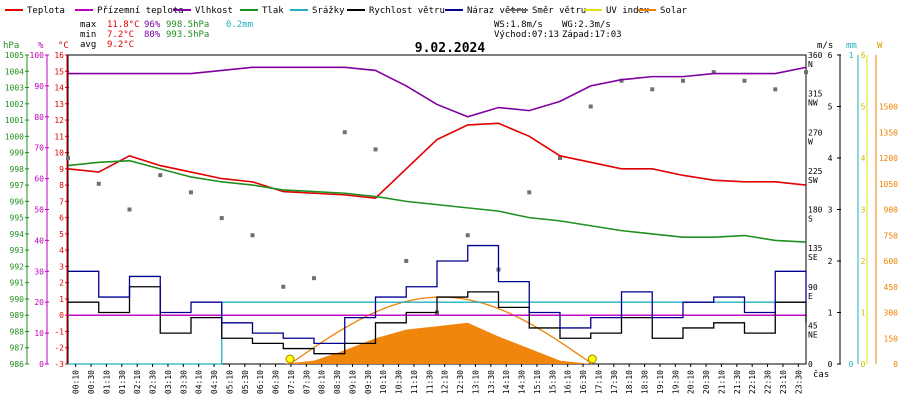  I want to click on dir-tick-name: W, so click(810, 141).